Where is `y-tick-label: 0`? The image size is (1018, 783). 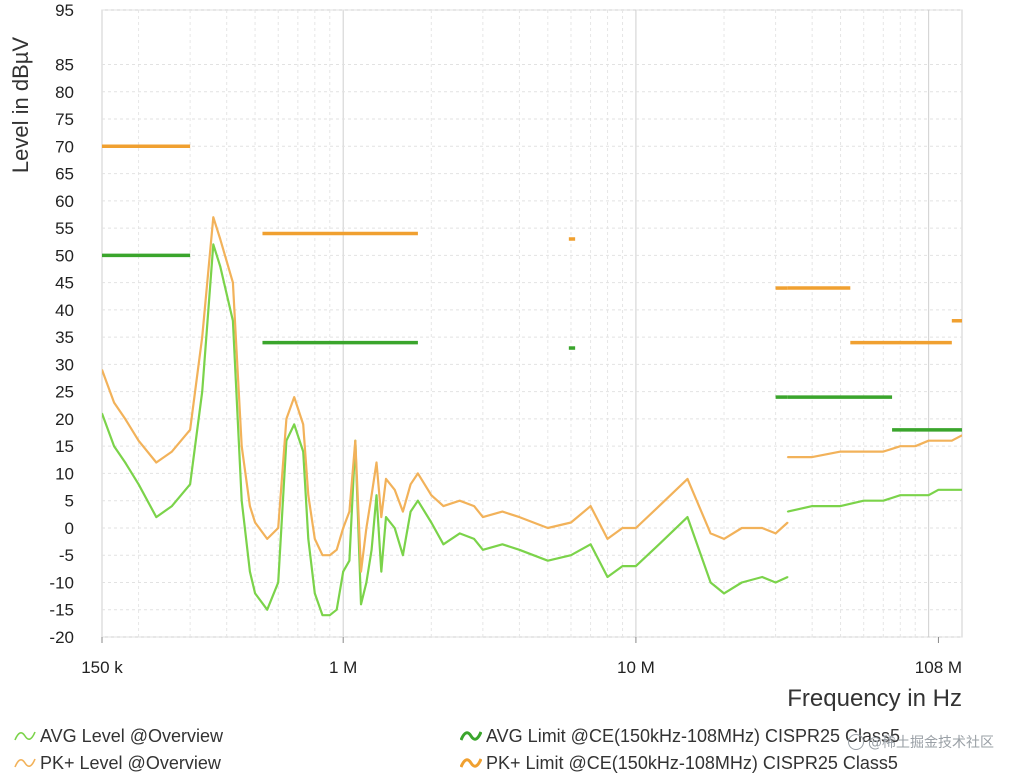 y-tick-label: 0 is located at coordinates (69, 528).